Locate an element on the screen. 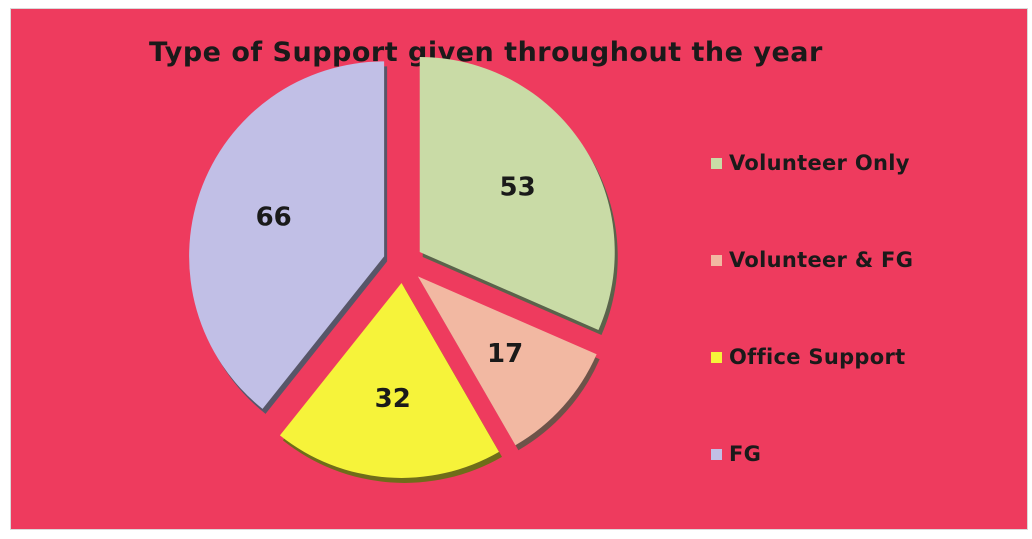 This screenshot has height=539, width=1032. pie-slice-volunteer-and-fg is located at coordinates (507, 361).